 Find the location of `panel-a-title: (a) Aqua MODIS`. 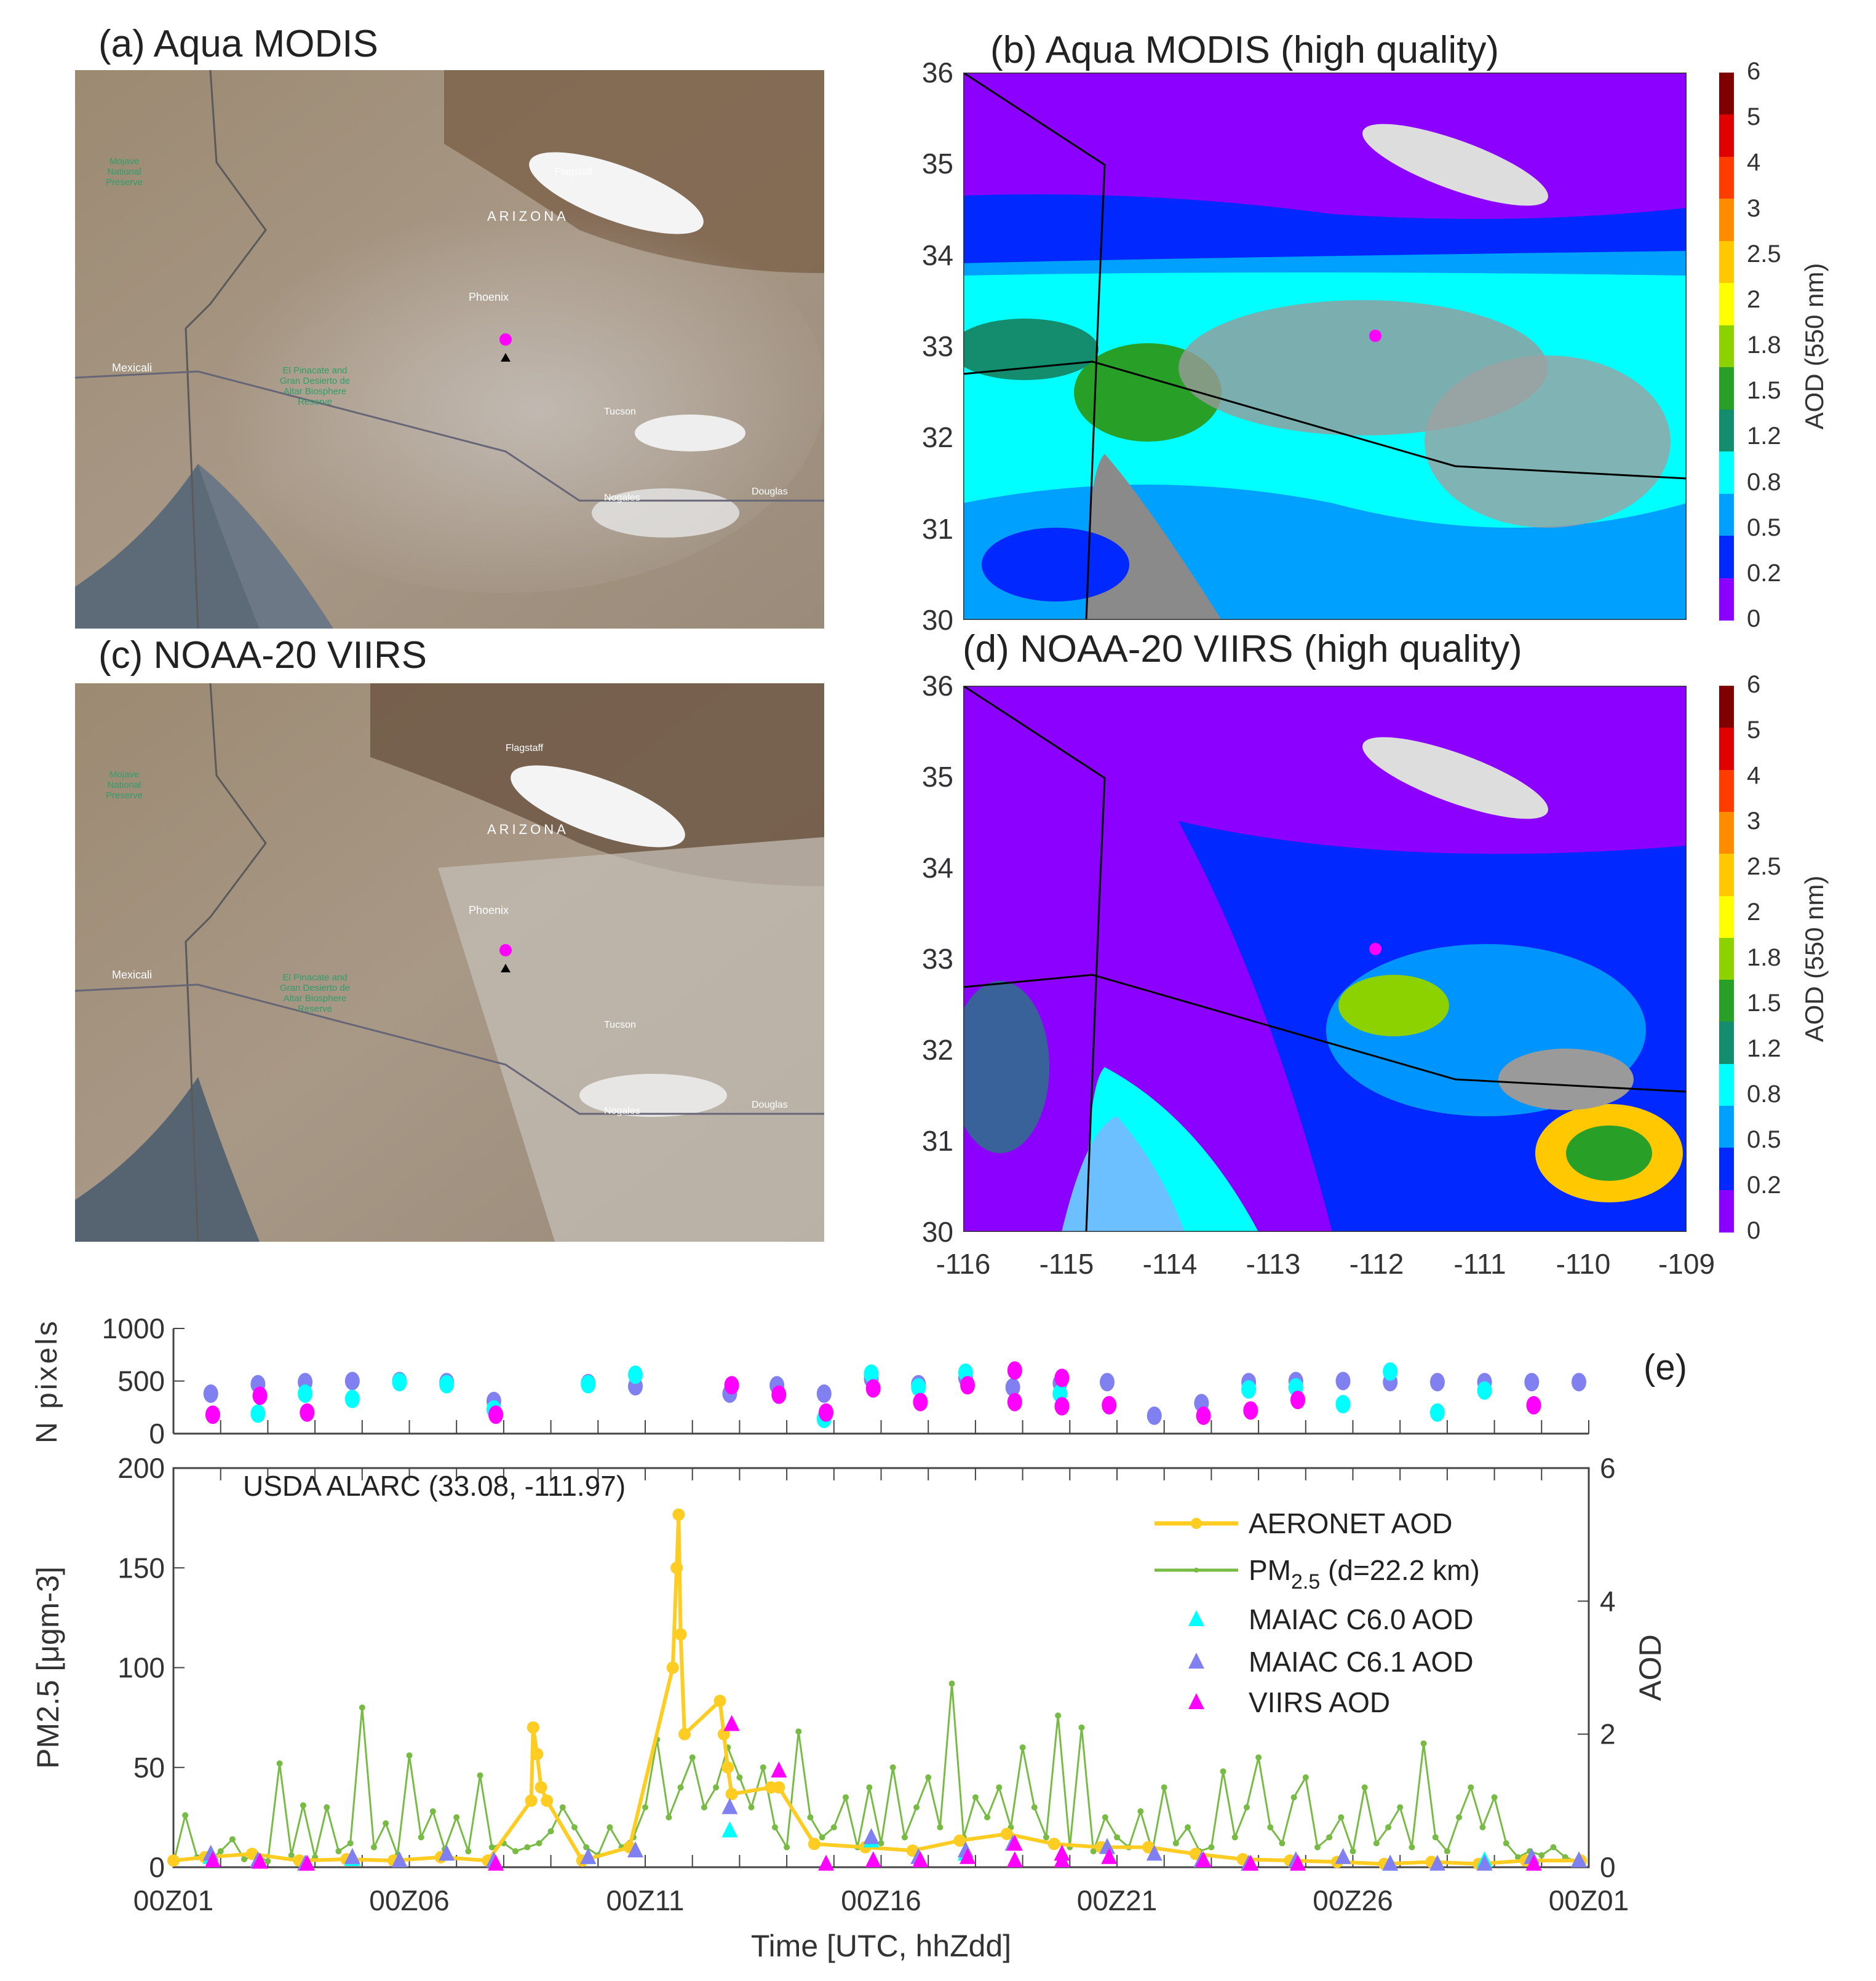

panel-a-title: (a) Aqua MODIS is located at coordinates (238, 44).